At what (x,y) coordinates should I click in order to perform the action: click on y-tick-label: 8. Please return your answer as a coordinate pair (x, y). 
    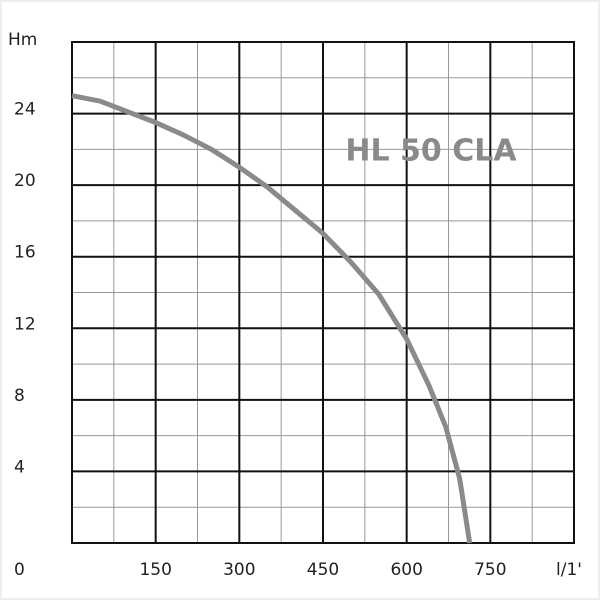
    Looking at the image, I should click on (19, 396).